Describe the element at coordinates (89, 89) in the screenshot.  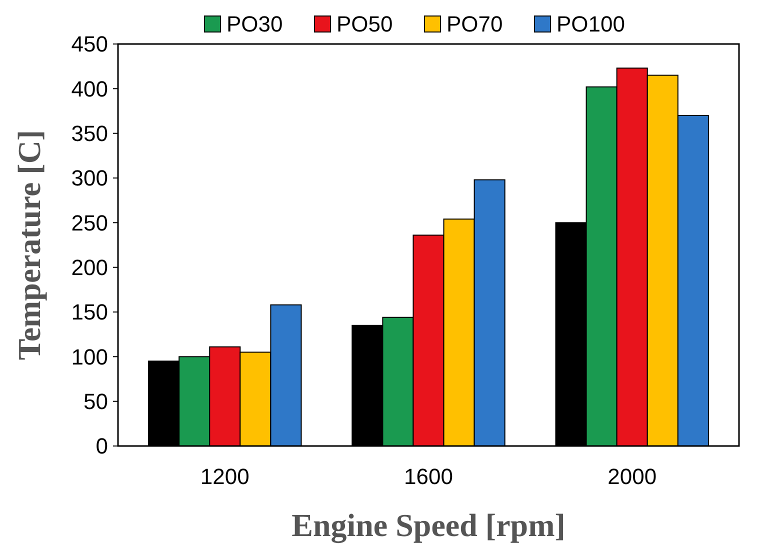
I see `y-tick-label: 400` at that location.